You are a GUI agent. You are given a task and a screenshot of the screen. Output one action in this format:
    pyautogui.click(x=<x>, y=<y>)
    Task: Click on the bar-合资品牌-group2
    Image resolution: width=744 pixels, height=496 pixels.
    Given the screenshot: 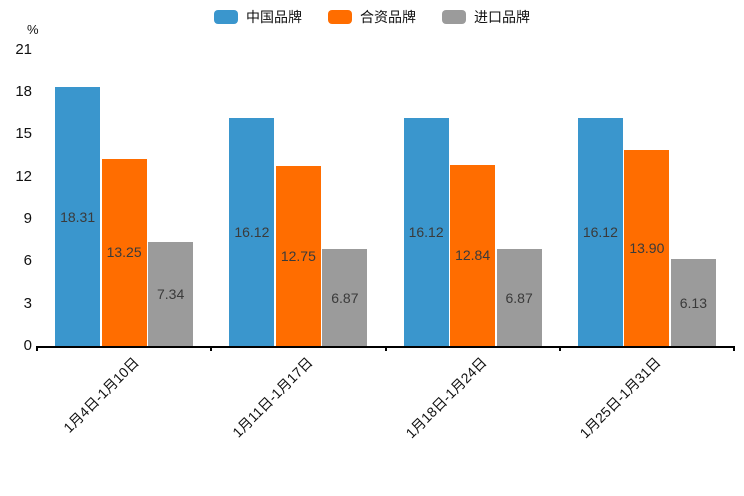 What is the action you would take?
    pyautogui.click(x=298, y=255)
    